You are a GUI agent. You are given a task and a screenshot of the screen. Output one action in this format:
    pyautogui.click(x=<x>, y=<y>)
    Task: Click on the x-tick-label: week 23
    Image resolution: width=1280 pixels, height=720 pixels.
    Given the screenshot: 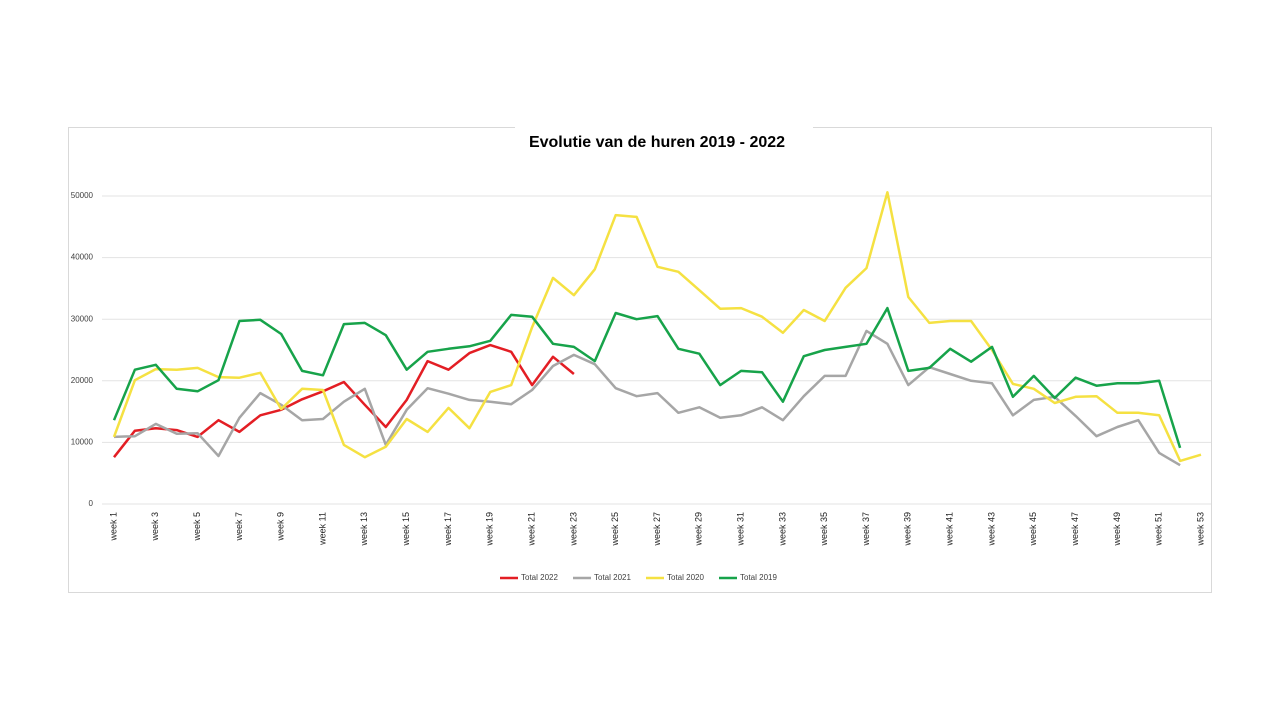 What is the action you would take?
    pyautogui.click(x=573, y=529)
    